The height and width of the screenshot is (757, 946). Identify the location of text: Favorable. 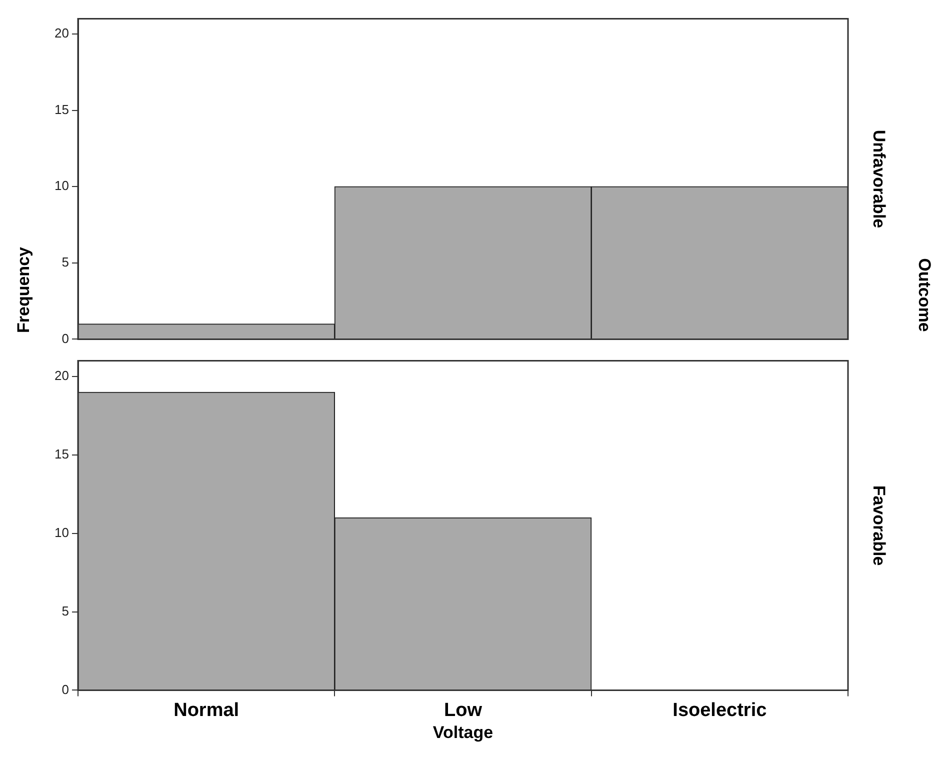
(878, 525).